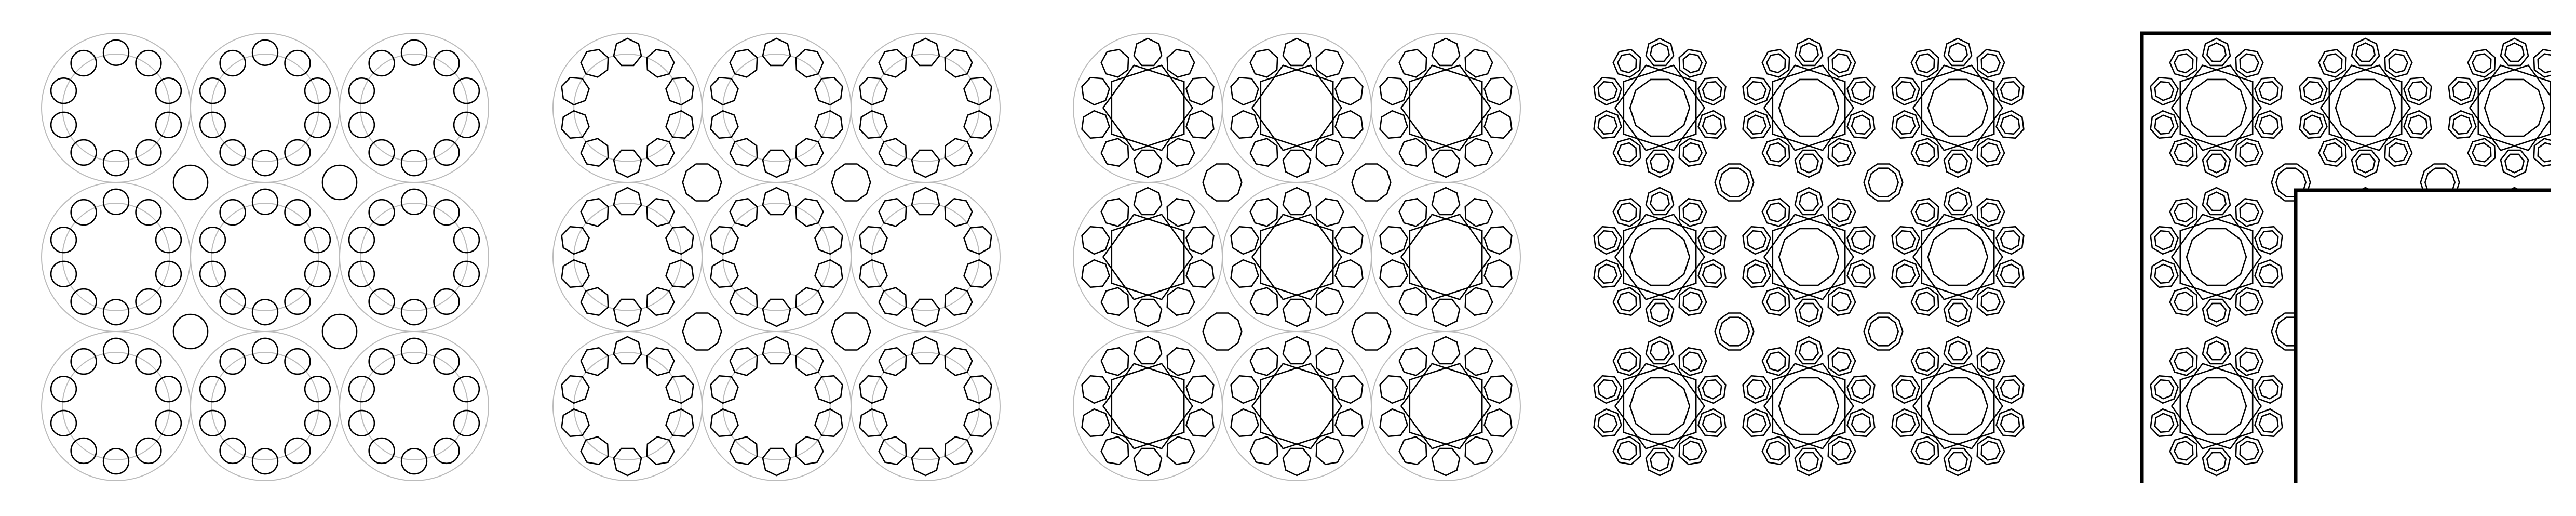  Describe the element at coordinates (1371, 183) in the screenshot. I see `decagon` at that location.